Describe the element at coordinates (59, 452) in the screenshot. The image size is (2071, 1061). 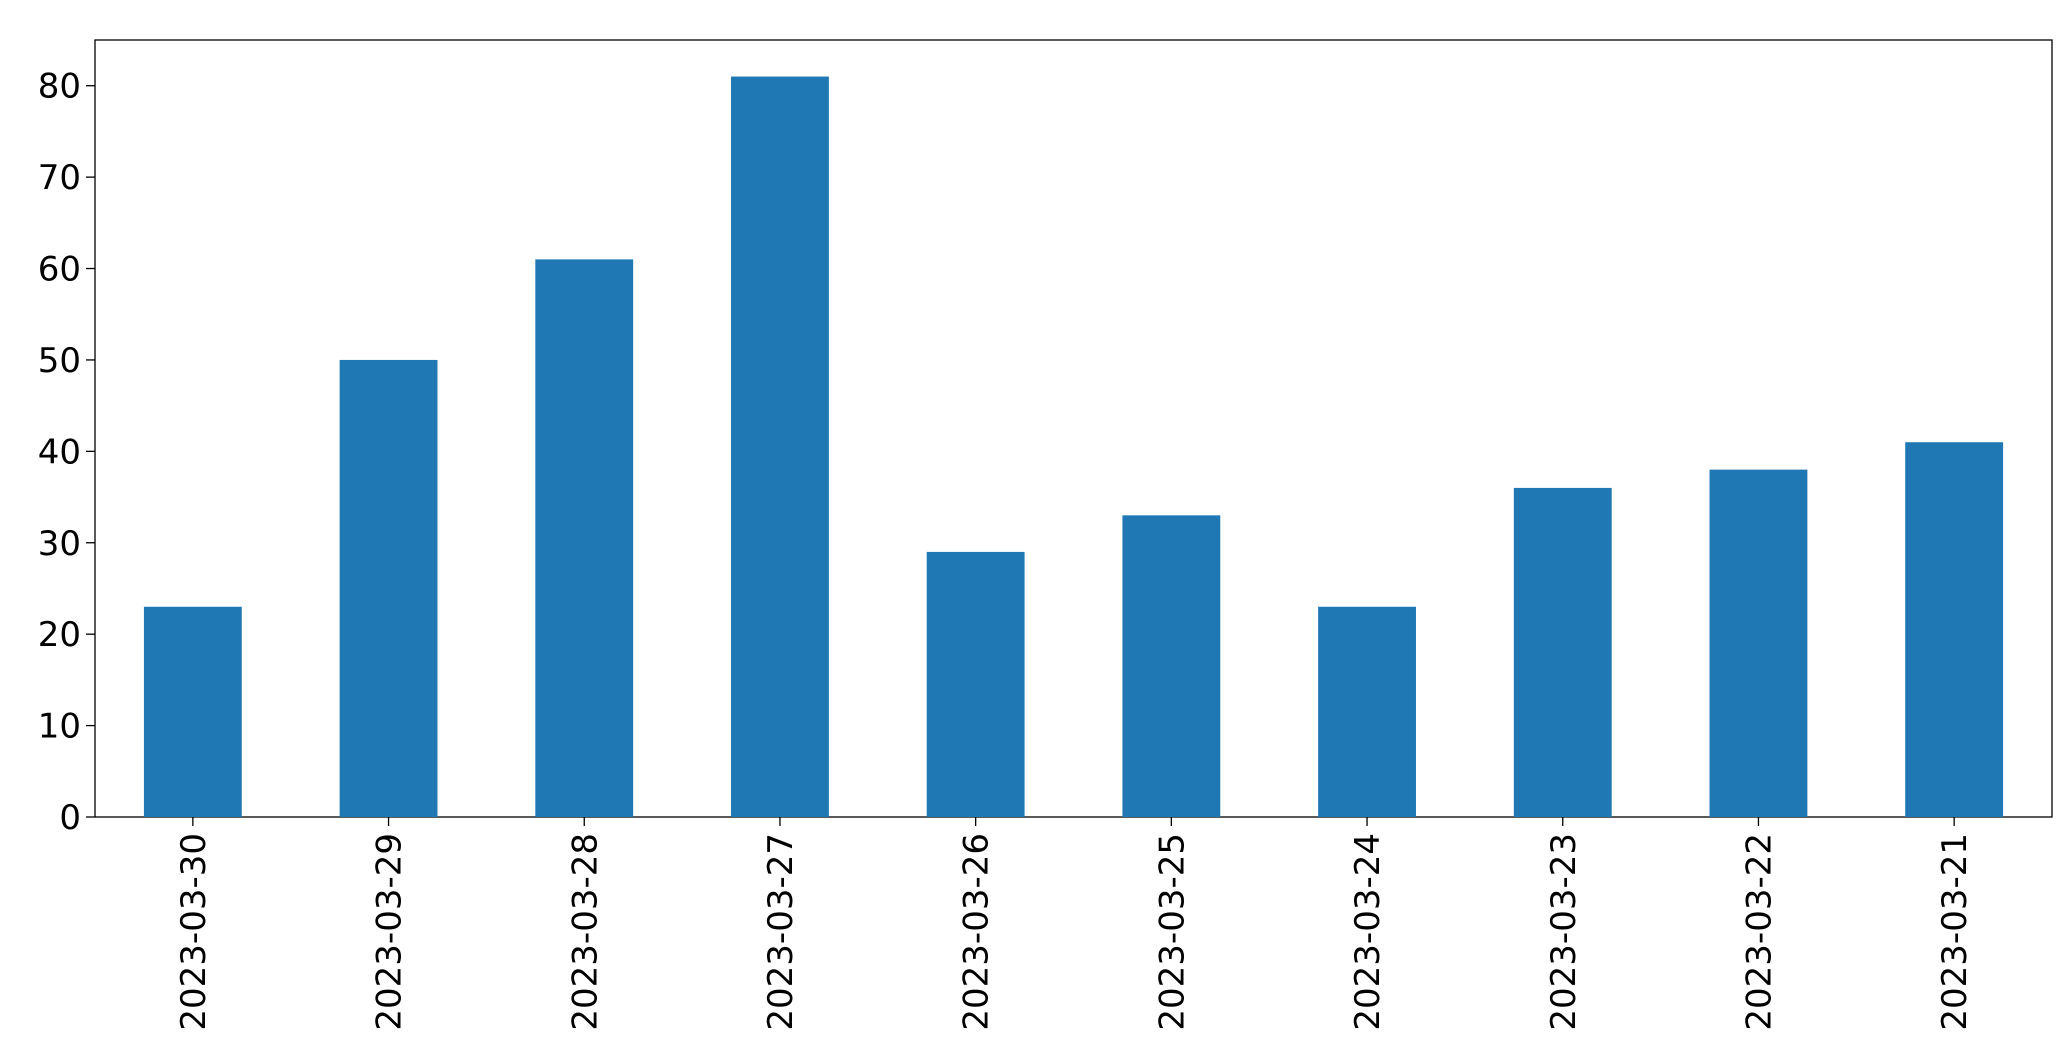
I see `y-tick-label: 40` at that location.